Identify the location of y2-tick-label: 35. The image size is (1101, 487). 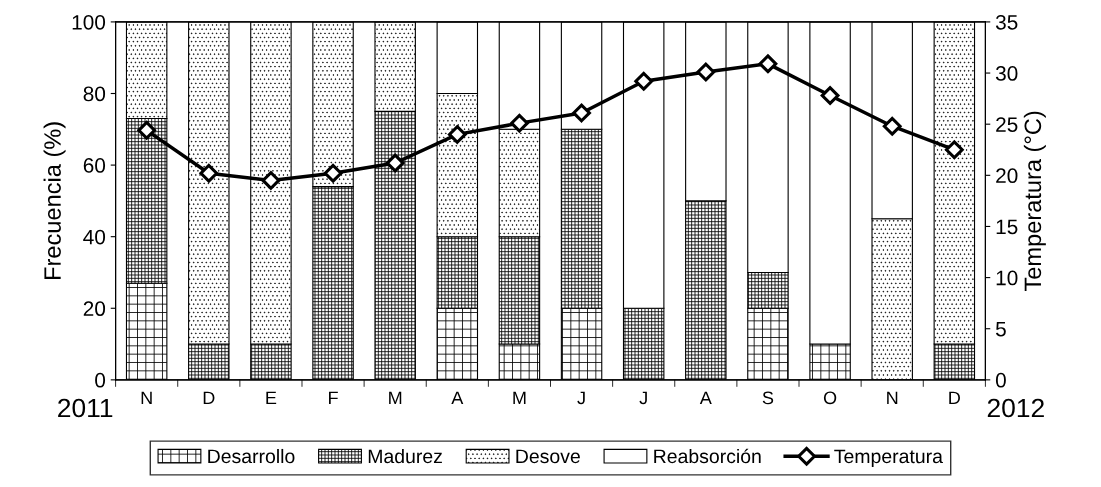
(1006, 22).